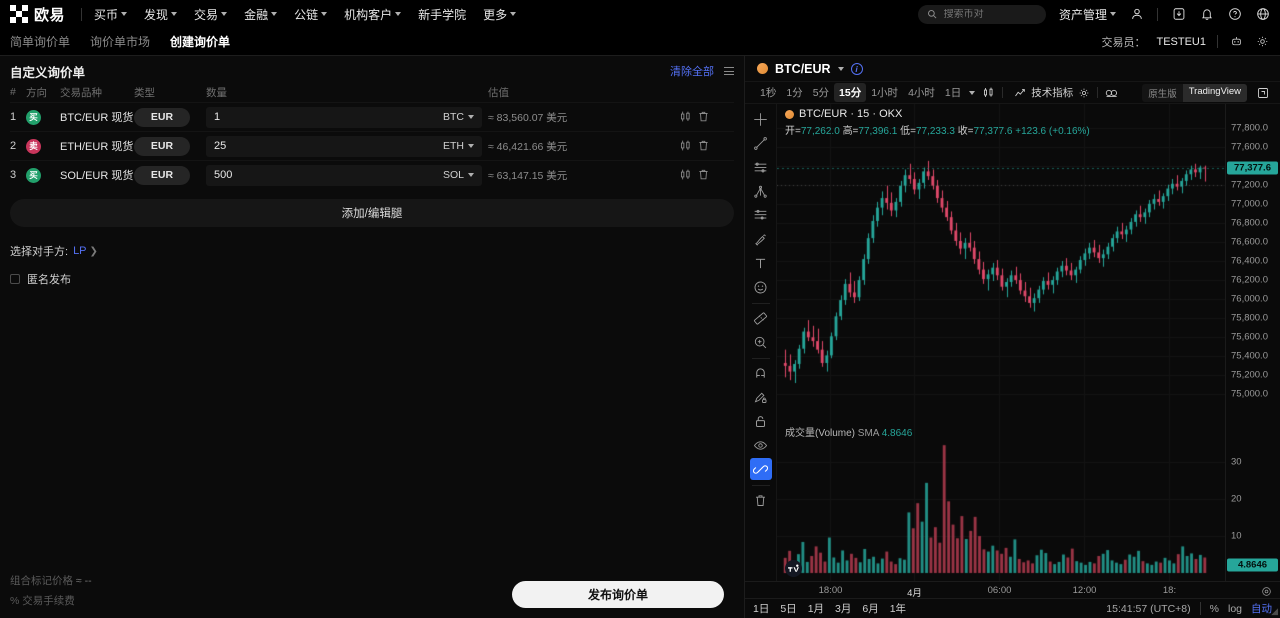  Describe the element at coordinates (870, 609) in the screenshot. I see `range-6mo: 6月` at that location.